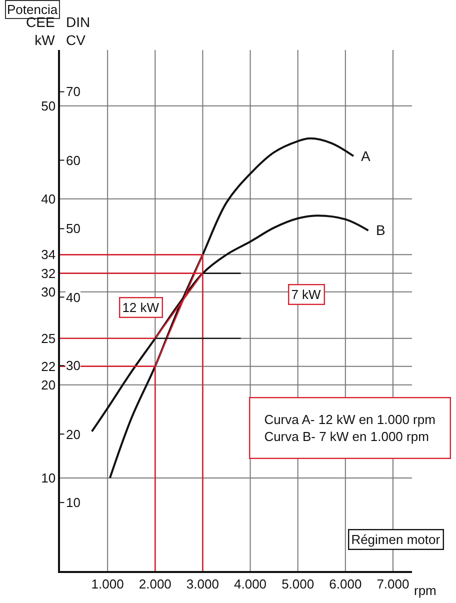 The image size is (456, 603). I want to click on y2-tick-label: 20, so click(73, 434).